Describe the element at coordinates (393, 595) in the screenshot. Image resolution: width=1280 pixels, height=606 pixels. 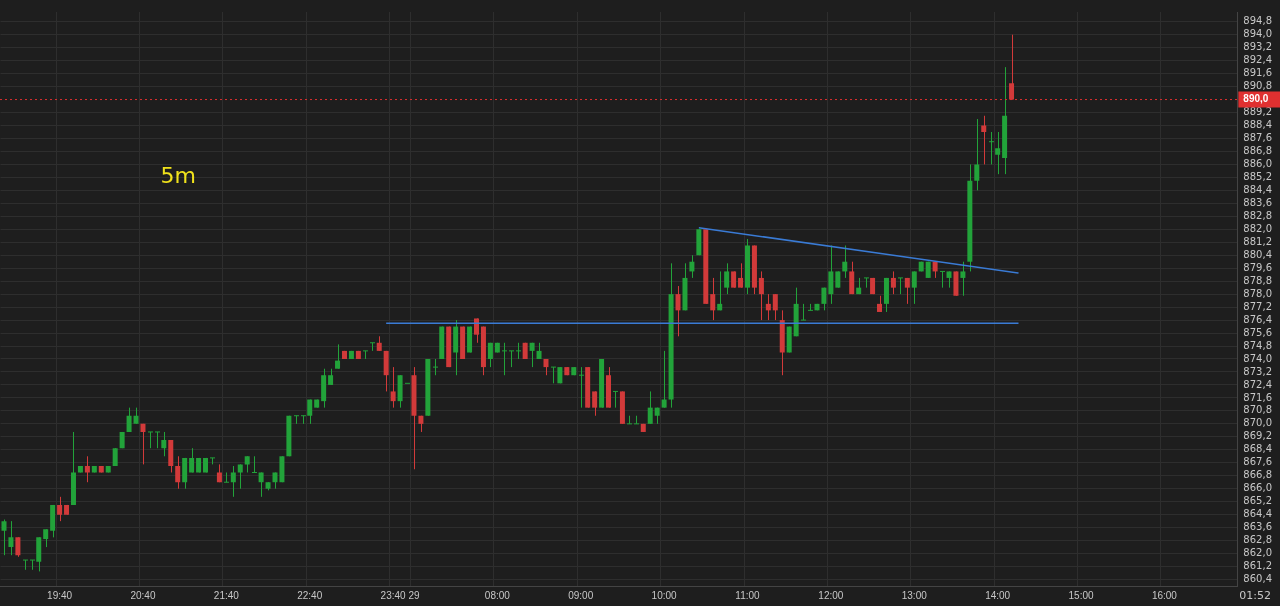
I see `x-tick-label: 23:40` at that location.